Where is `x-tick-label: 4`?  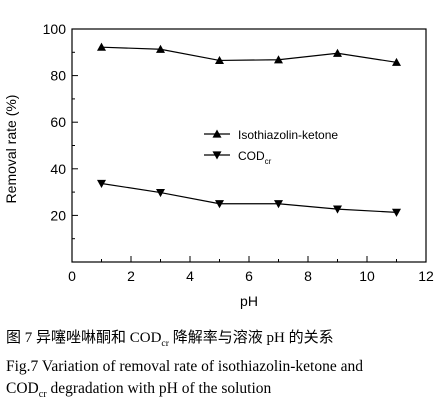 x-tick-label: 4 is located at coordinates (190, 276).